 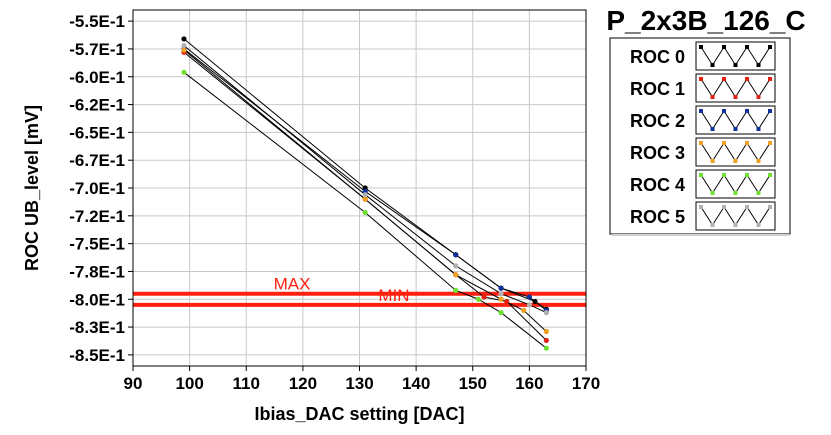 What do you see at coordinates (97, 188) in the screenshot?
I see `y-tick-label: -7.0E-1` at bounding box center [97, 188].